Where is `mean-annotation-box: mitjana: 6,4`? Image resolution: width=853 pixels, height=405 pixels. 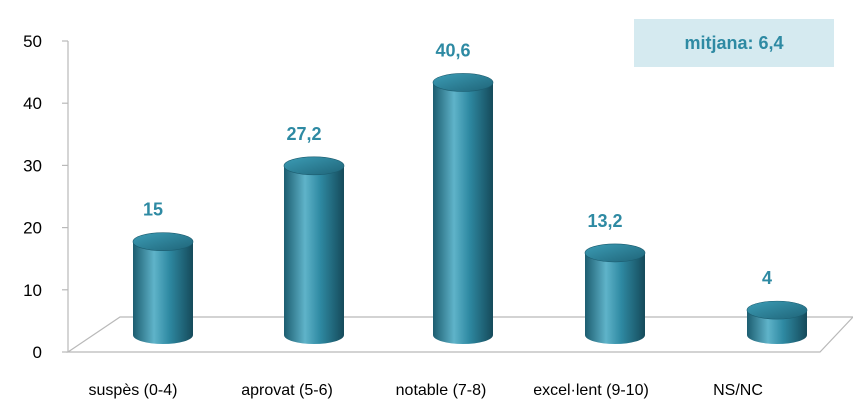 mean-annotation-box: mitjana: 6,4 is located at coordinates (734, 43).